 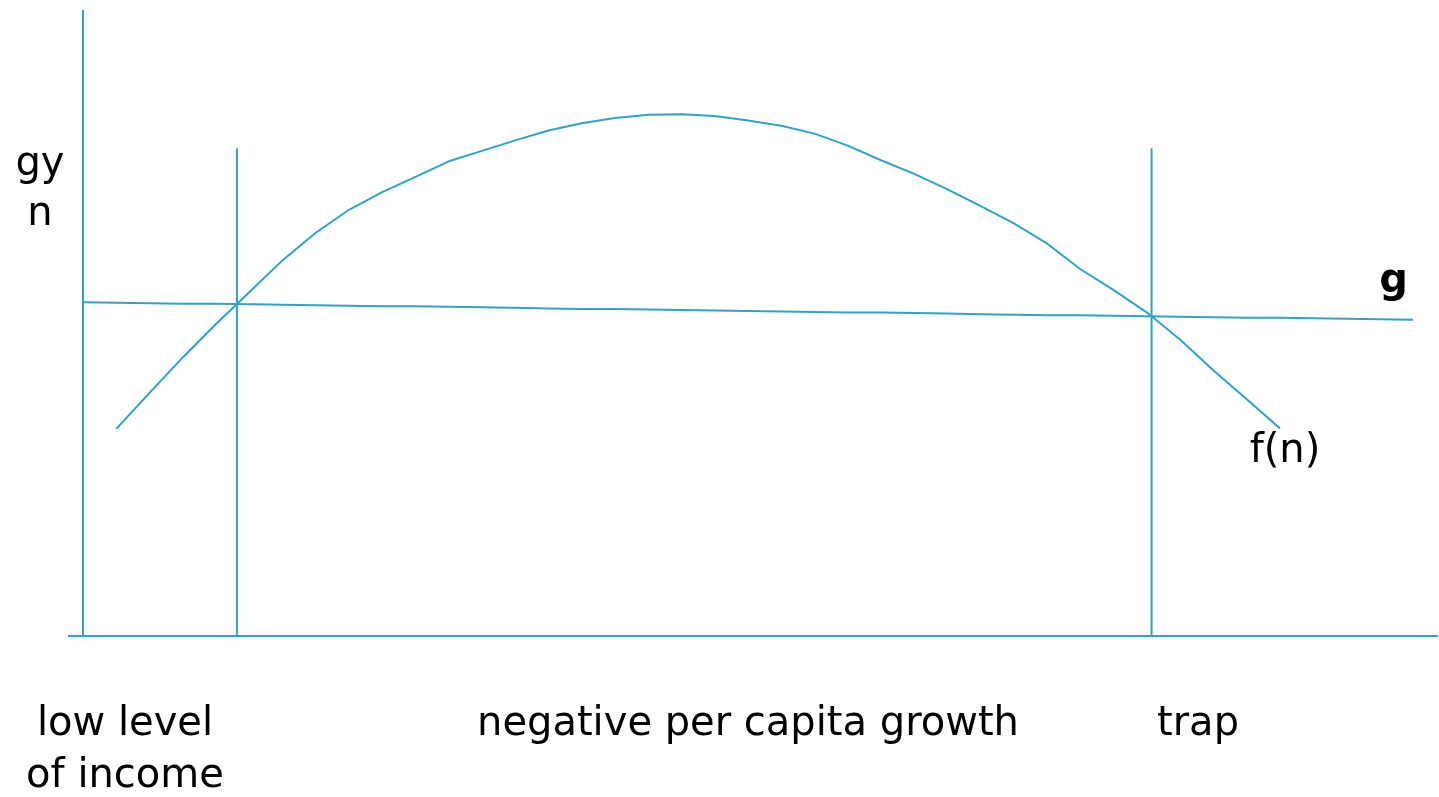 What do you see at coordinates (1285, 447) in the screenshot?
I see `series-label: f(n)` at bounding box center [1285, 447].